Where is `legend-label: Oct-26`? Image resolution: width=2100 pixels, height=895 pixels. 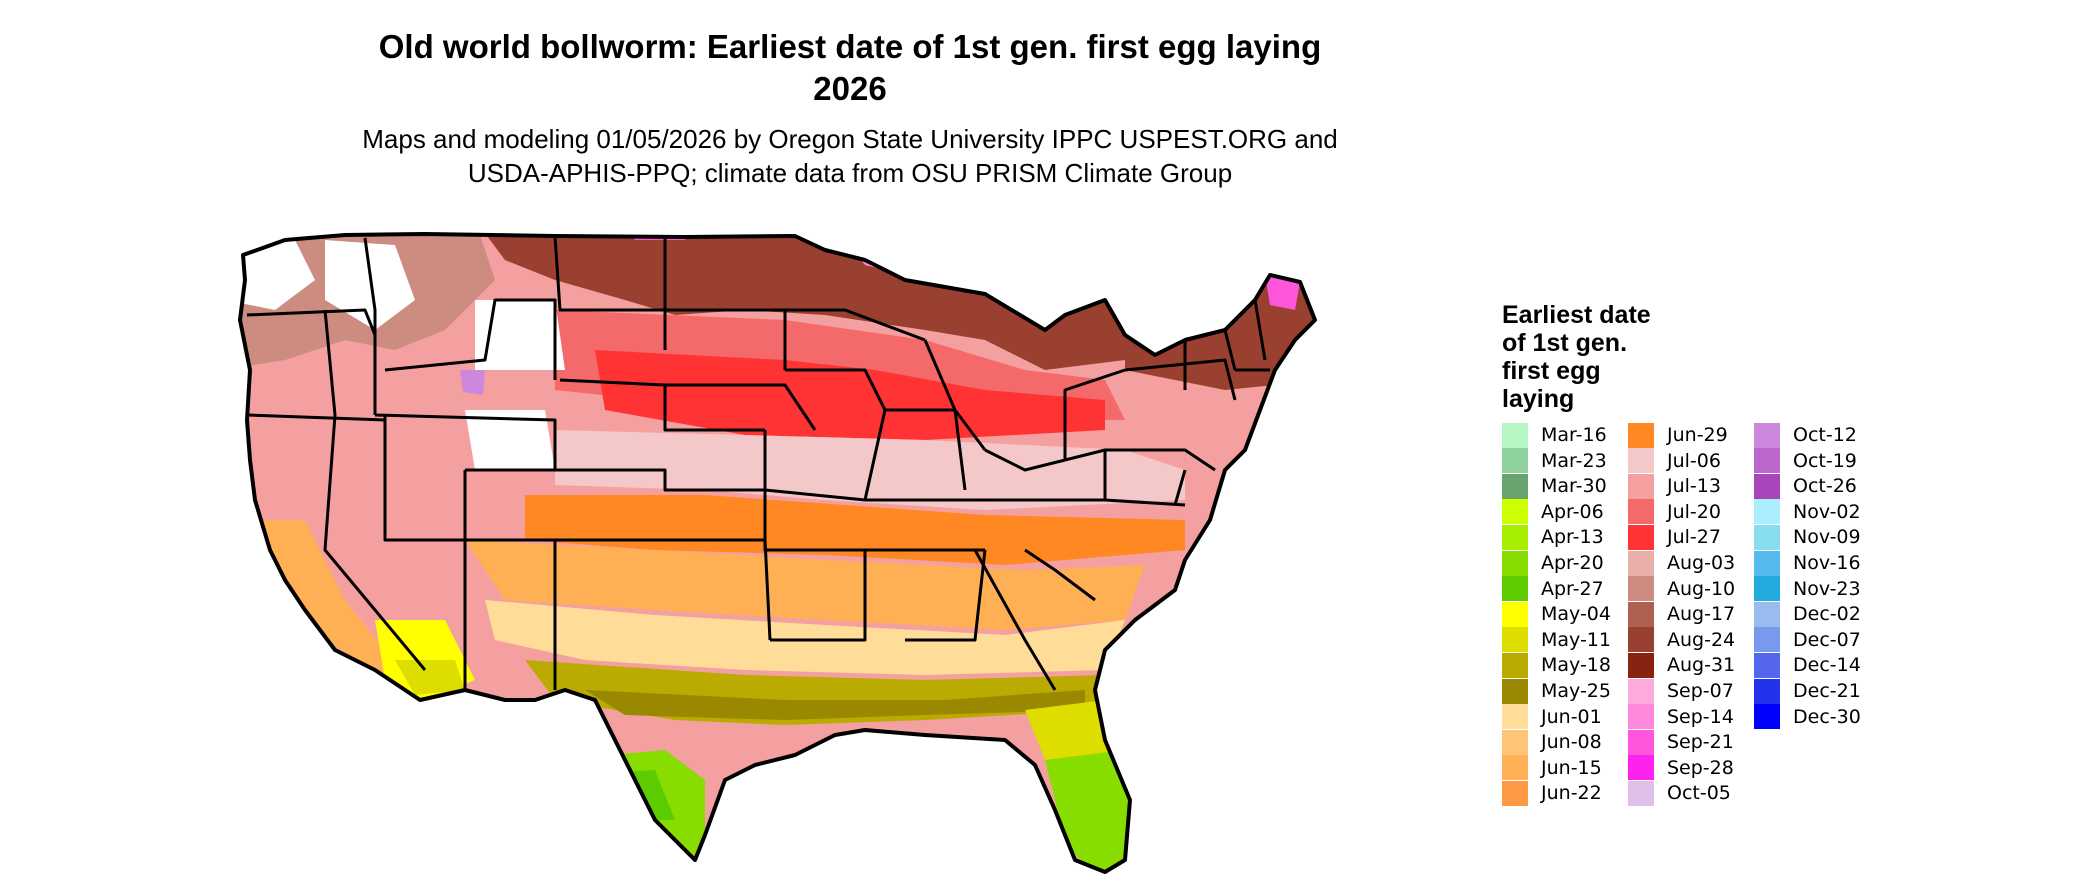
legend-label: Oct-26 is located at coordinates (1825, 486).